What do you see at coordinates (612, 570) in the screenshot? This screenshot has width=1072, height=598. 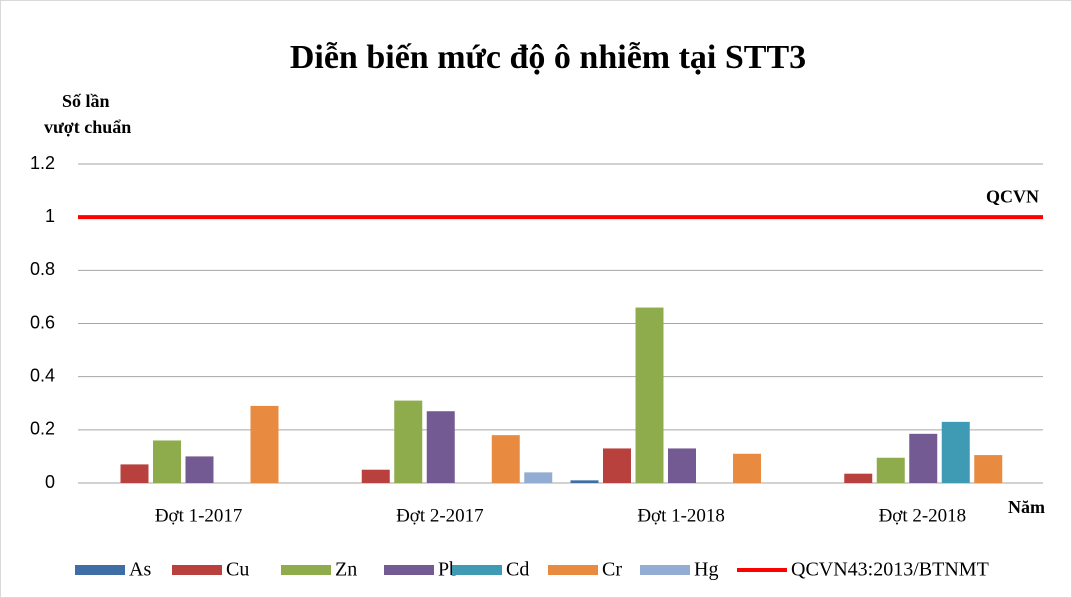 I see `legend-label: Cr` at bounding box center [612, 570].